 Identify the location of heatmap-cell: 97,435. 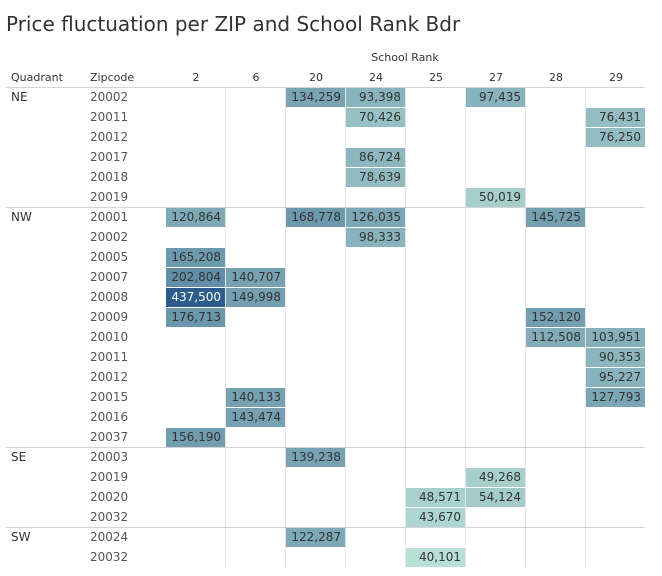
(495, 97).